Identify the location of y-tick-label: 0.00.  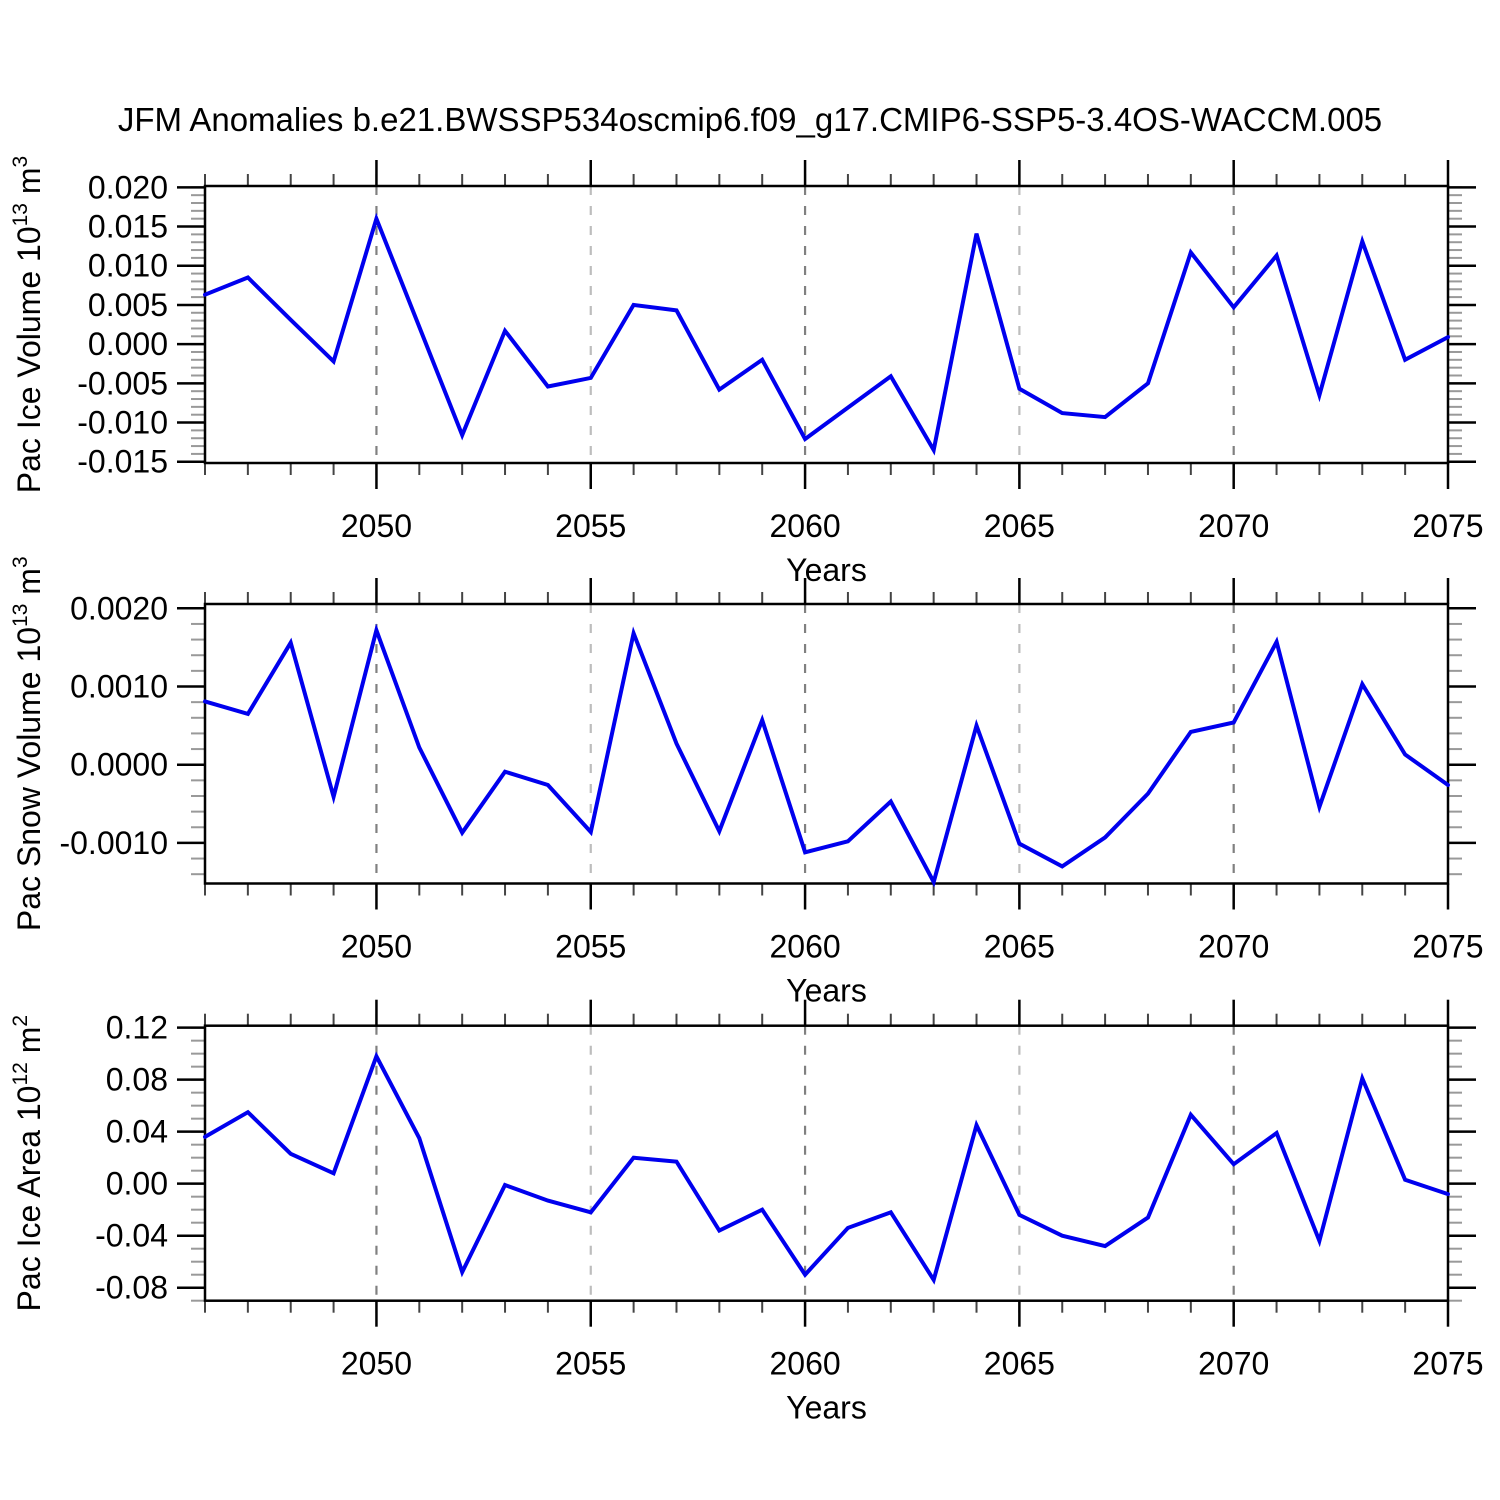
(137, 1184).